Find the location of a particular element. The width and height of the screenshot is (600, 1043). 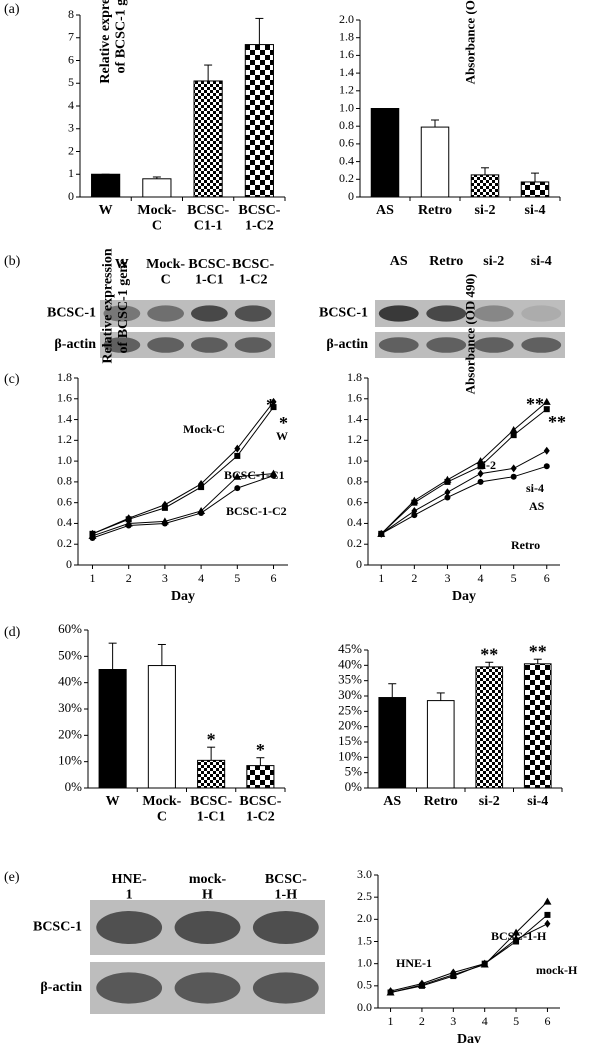

lane-label: BCSC-1-C2 is located at coordinates (253, 272).